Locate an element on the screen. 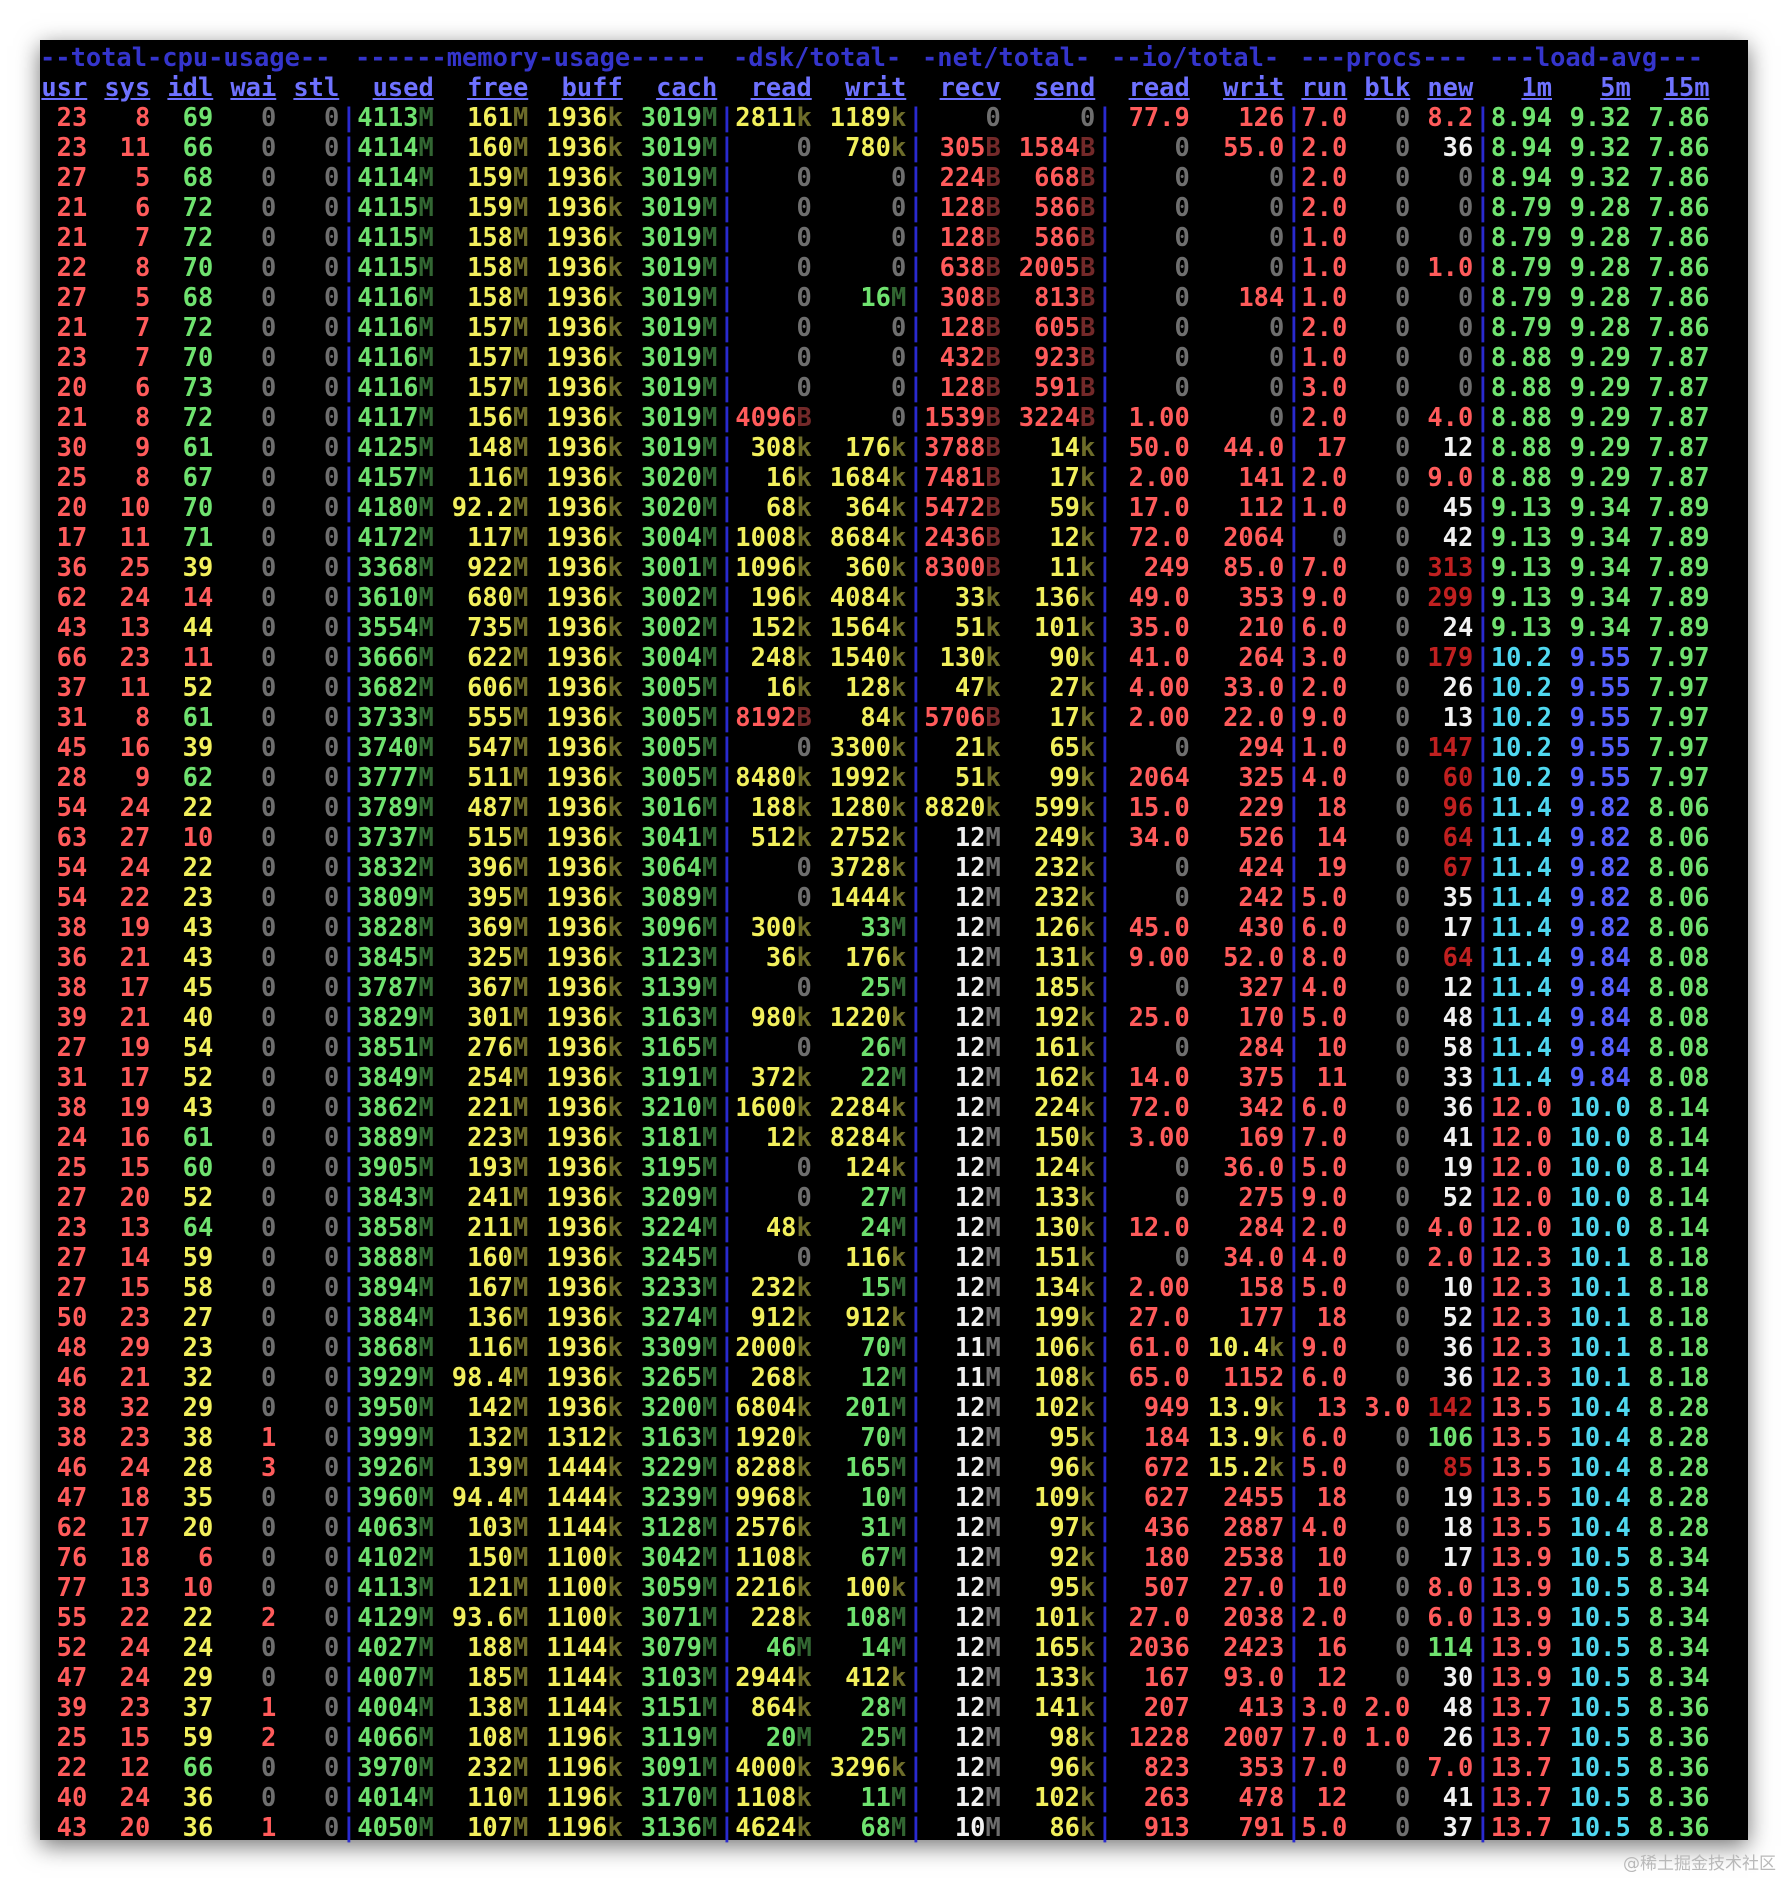  value-cell: 27 is located at coordinates (72, 297).